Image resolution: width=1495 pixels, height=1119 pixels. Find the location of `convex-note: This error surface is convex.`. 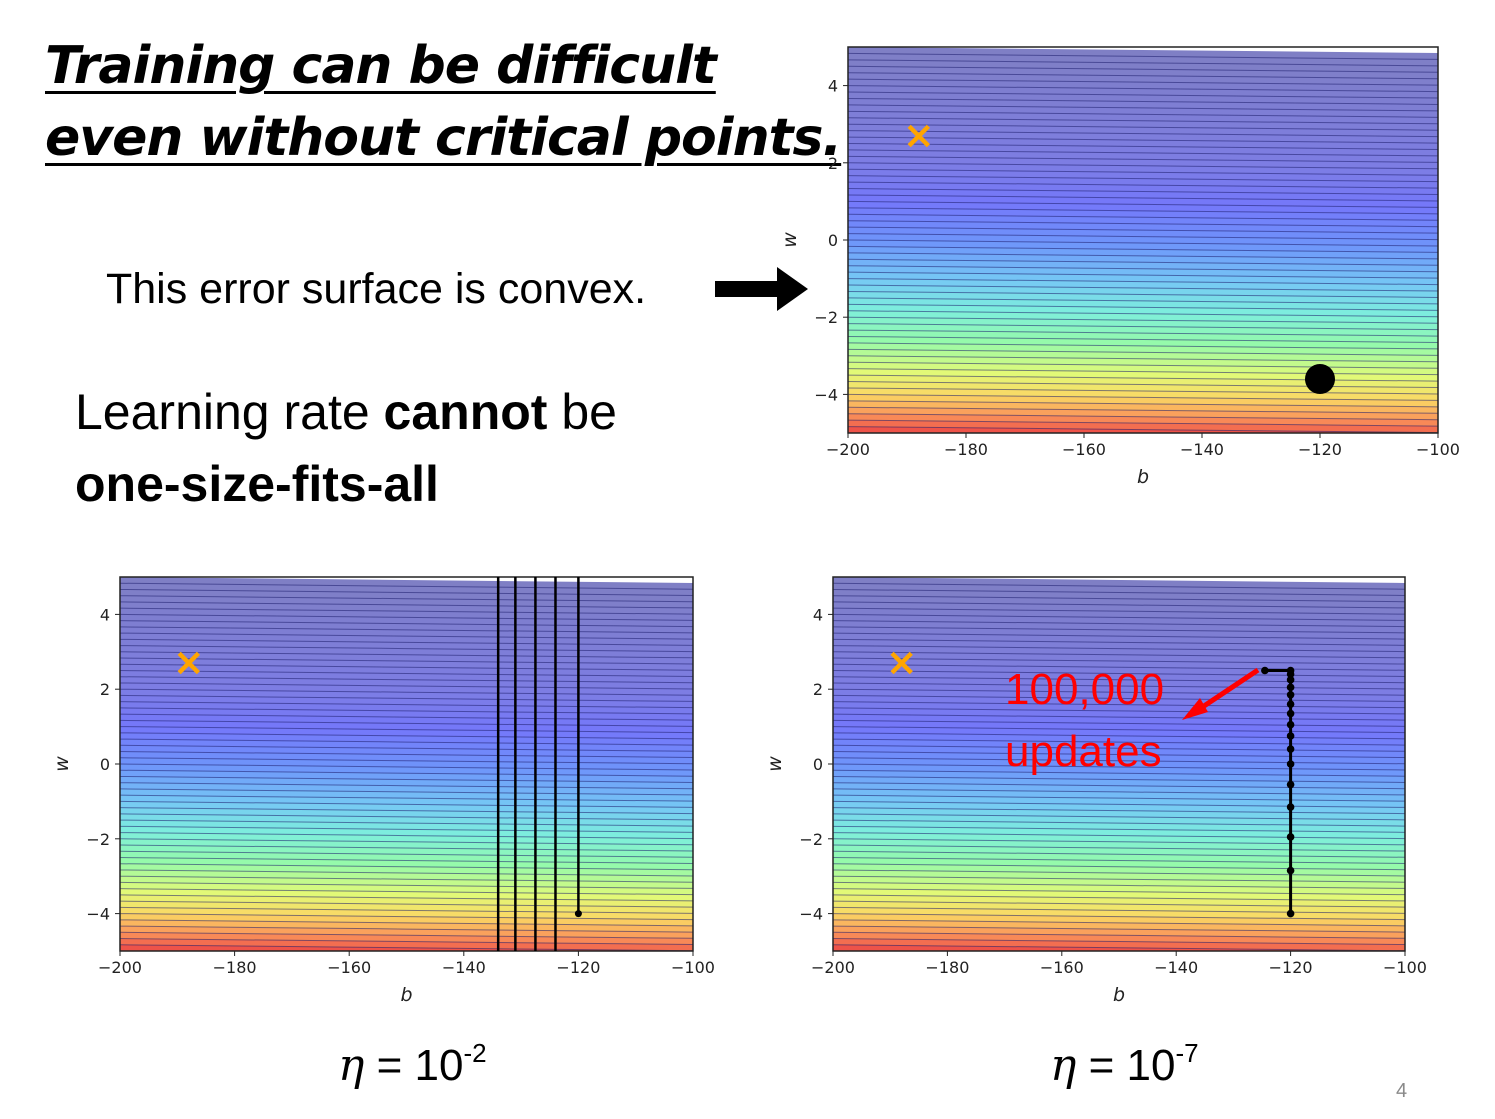

convex-note: This error surface is convex. is located at coordinates (376, 289).